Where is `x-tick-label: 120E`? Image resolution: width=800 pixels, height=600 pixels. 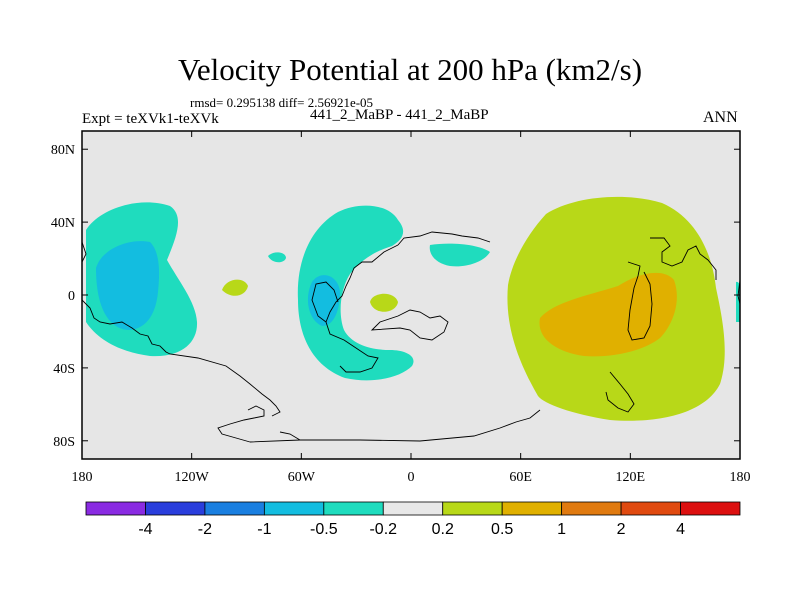
x-tick-label: 120E is located at coordinates (631, 477).